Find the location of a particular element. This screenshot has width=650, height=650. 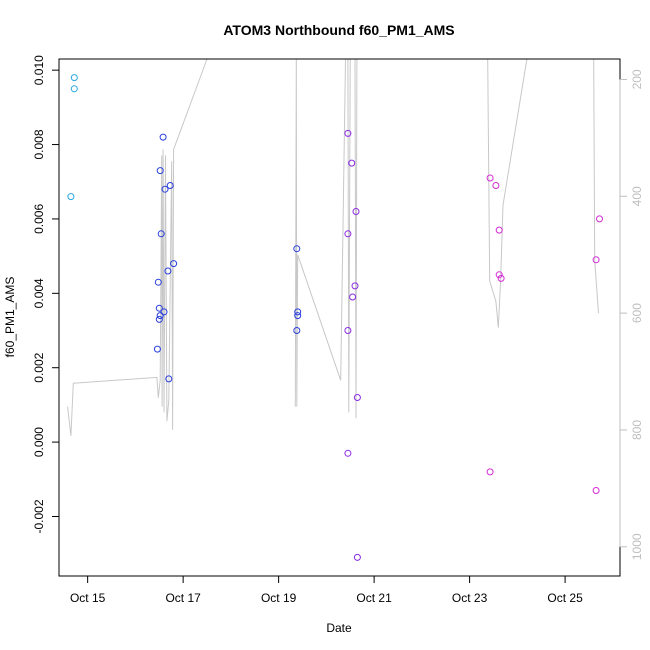

x-tick-label: Oct 25 is located at coordinates (565, 598).